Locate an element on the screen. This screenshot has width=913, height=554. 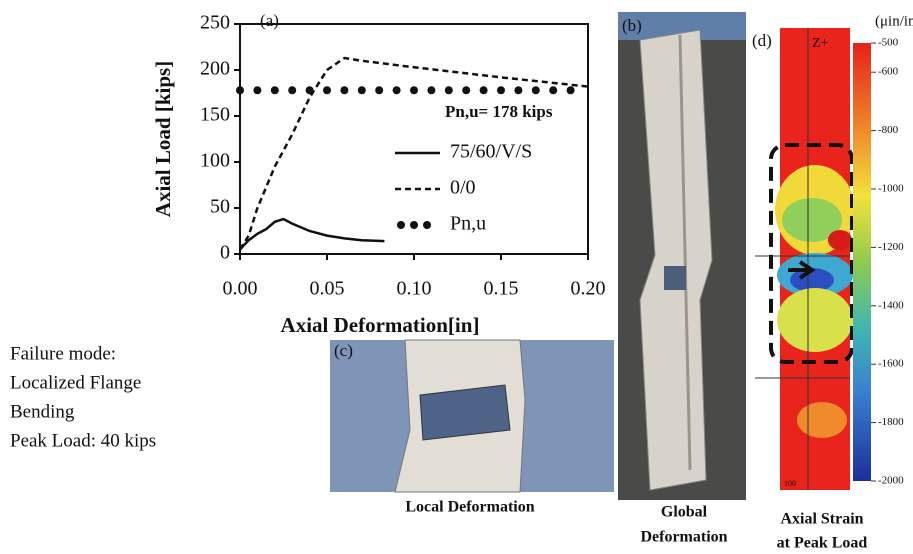
y-tick-label: 200 is located at coordinates (215, 69).